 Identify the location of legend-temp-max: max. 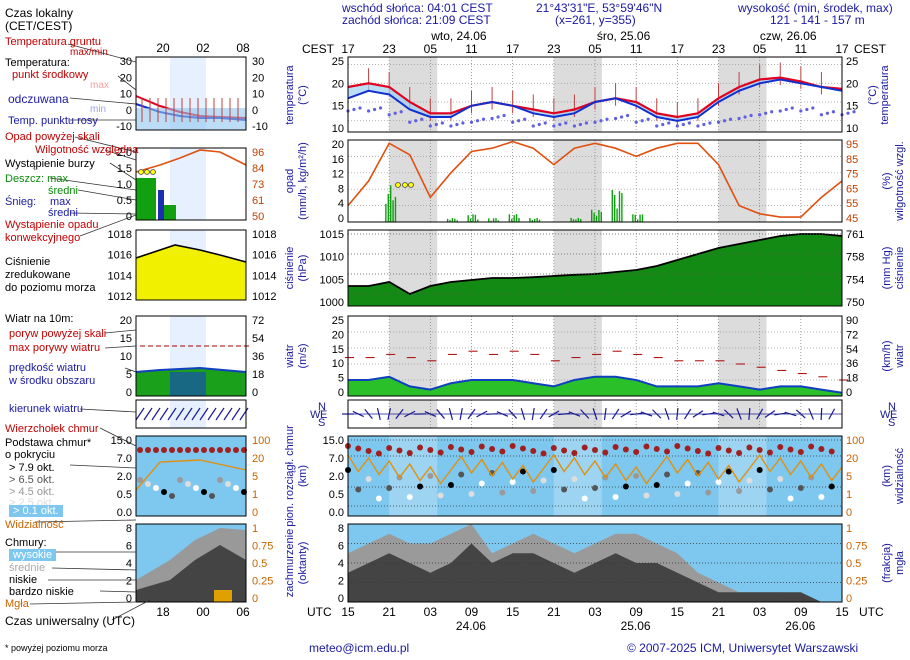
(99, 85).